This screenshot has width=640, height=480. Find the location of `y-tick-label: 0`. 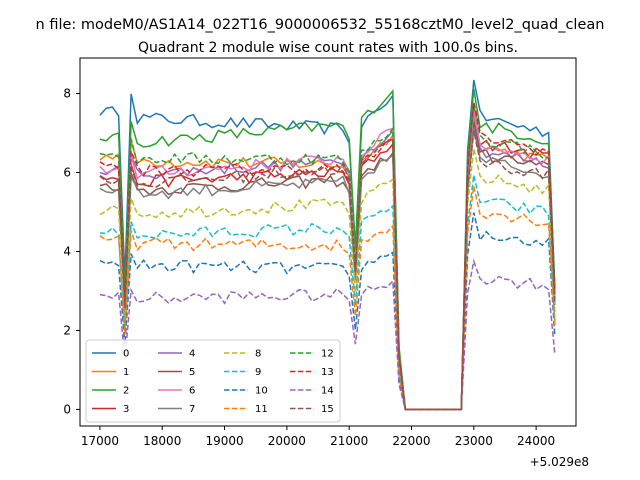

y-tick-label: 0 is located at coordinates (67, 409).